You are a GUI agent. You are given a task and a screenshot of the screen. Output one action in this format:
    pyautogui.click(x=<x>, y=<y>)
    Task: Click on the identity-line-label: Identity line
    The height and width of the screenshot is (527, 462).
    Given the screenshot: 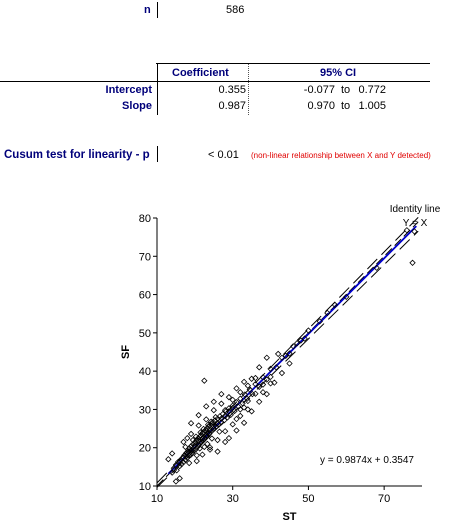 What is the action you would take?
    pyautogui.click(x=415, y=209)
    